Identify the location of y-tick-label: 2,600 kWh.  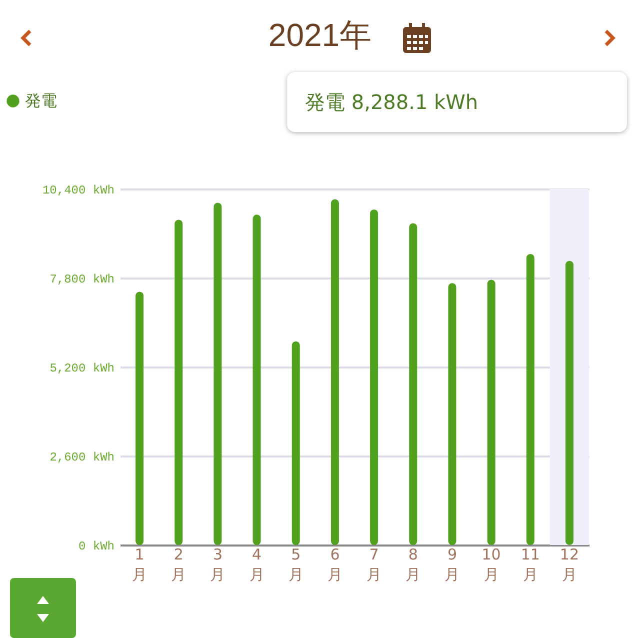
(82, 457).